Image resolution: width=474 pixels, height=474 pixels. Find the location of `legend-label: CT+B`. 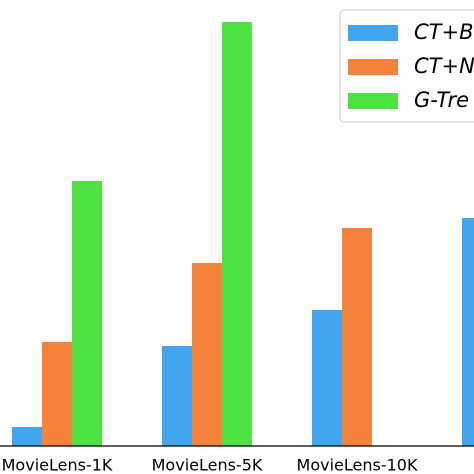

legend-label: CT+B is located at coordinates (444, 32).